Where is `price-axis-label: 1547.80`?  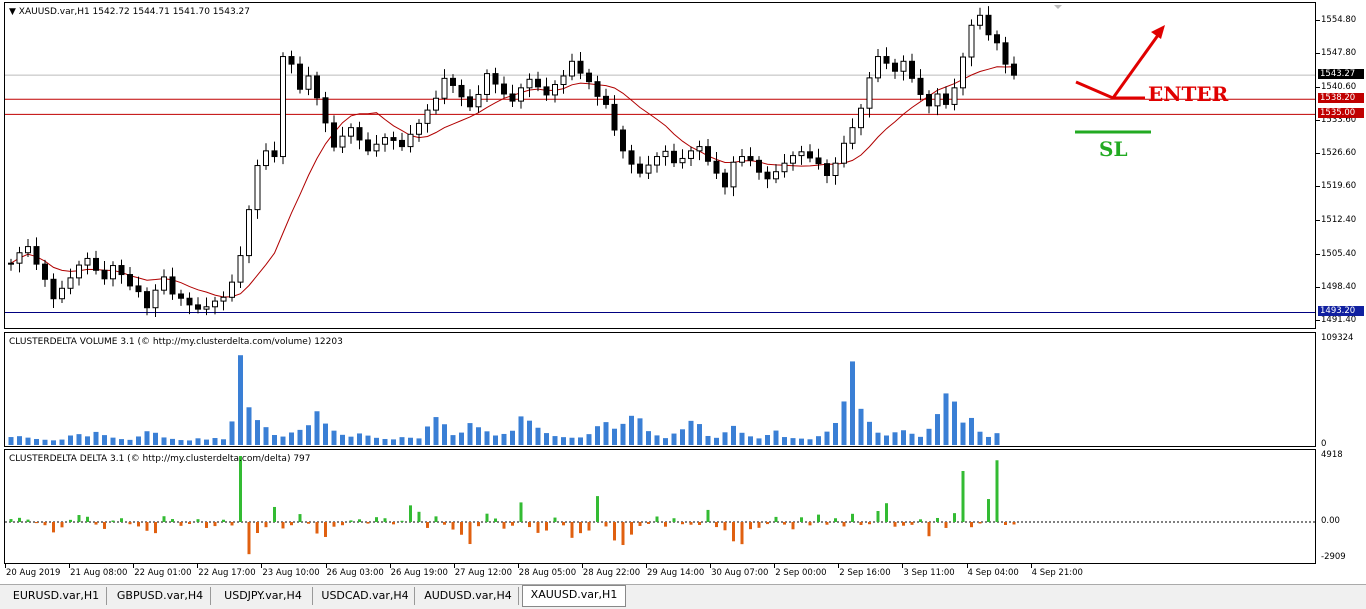
price-axis-label: 1547.80 is located at coordinates (1339, 52).